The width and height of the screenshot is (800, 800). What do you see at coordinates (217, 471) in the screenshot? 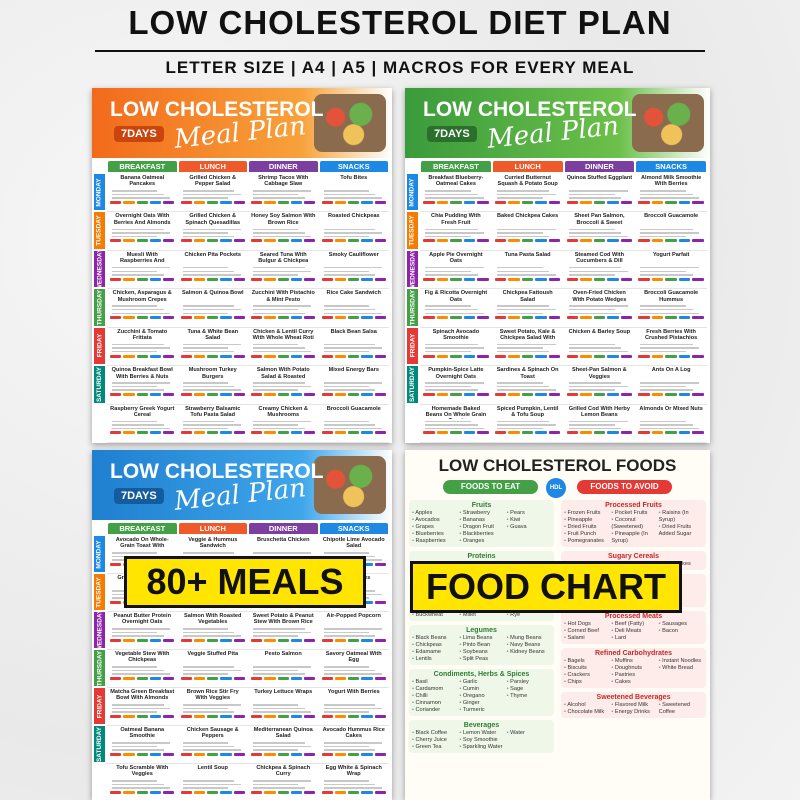
I see `plan-title: LOW CHOLESTEROL` at bounding box center [217, 471].